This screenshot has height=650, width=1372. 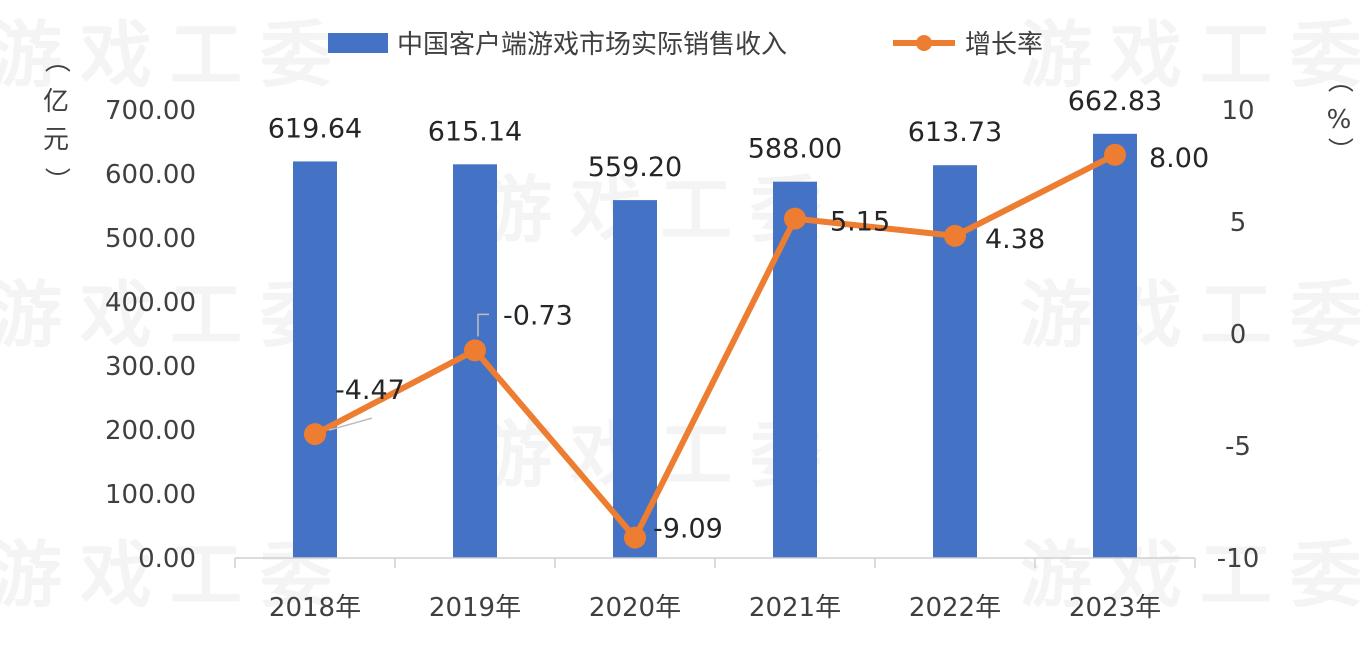 I want to click on growth-marker-2021年, so click(x=795, y=218).